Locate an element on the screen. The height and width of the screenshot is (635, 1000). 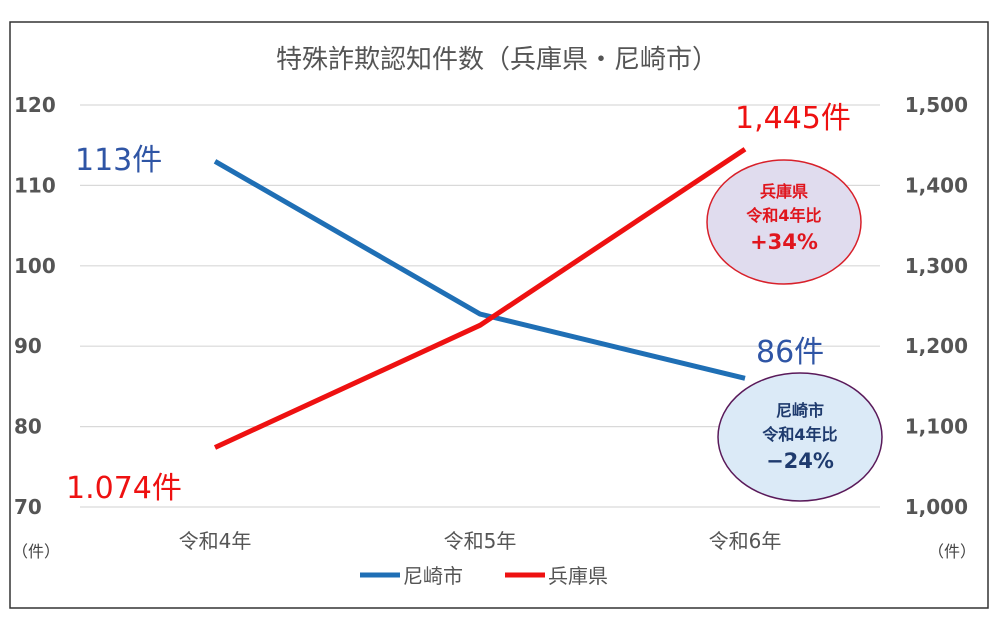
x-tick-label: 令和6年 is located at coordinates (745, 541).